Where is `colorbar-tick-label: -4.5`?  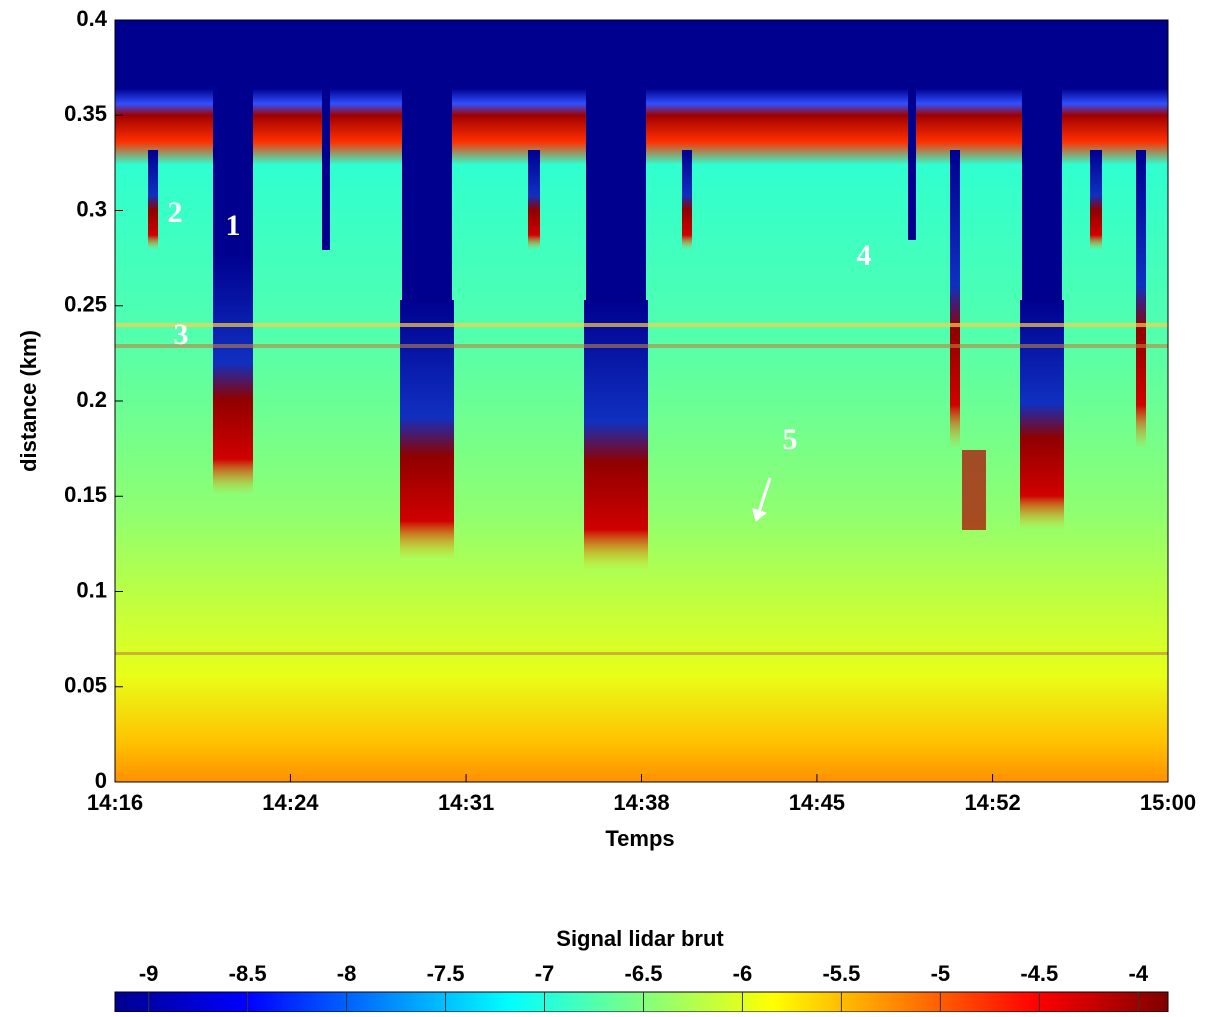
colorbar-tick-label: -4.5 is located at coordinates (1039, 973).